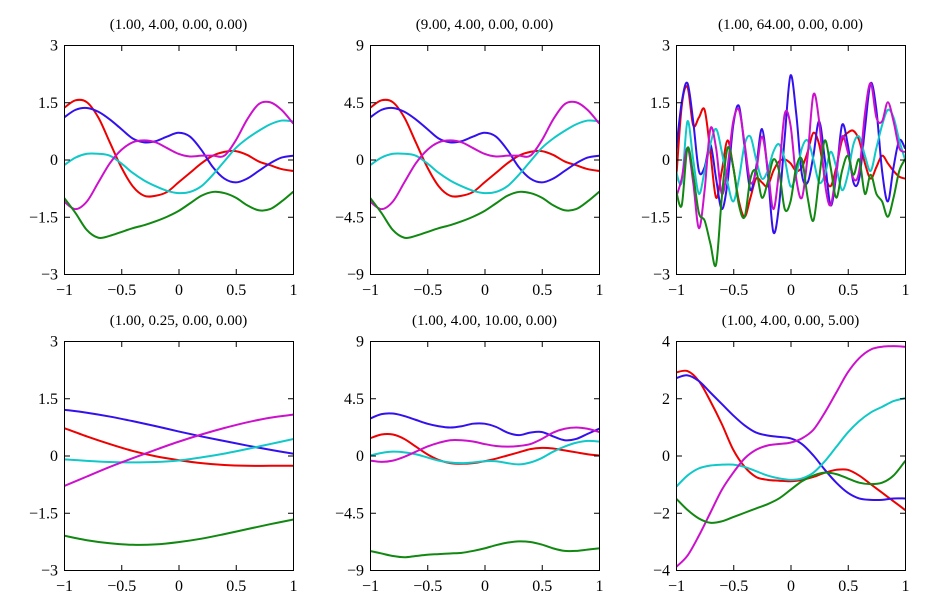 Image resolution: width=933 pixels, height=609 pixels. Describe the element at coordinates (790, 25) in the screenshot. I see `subplot-title: (1.00, 64.00, 0.00, 0.00)` at that location.